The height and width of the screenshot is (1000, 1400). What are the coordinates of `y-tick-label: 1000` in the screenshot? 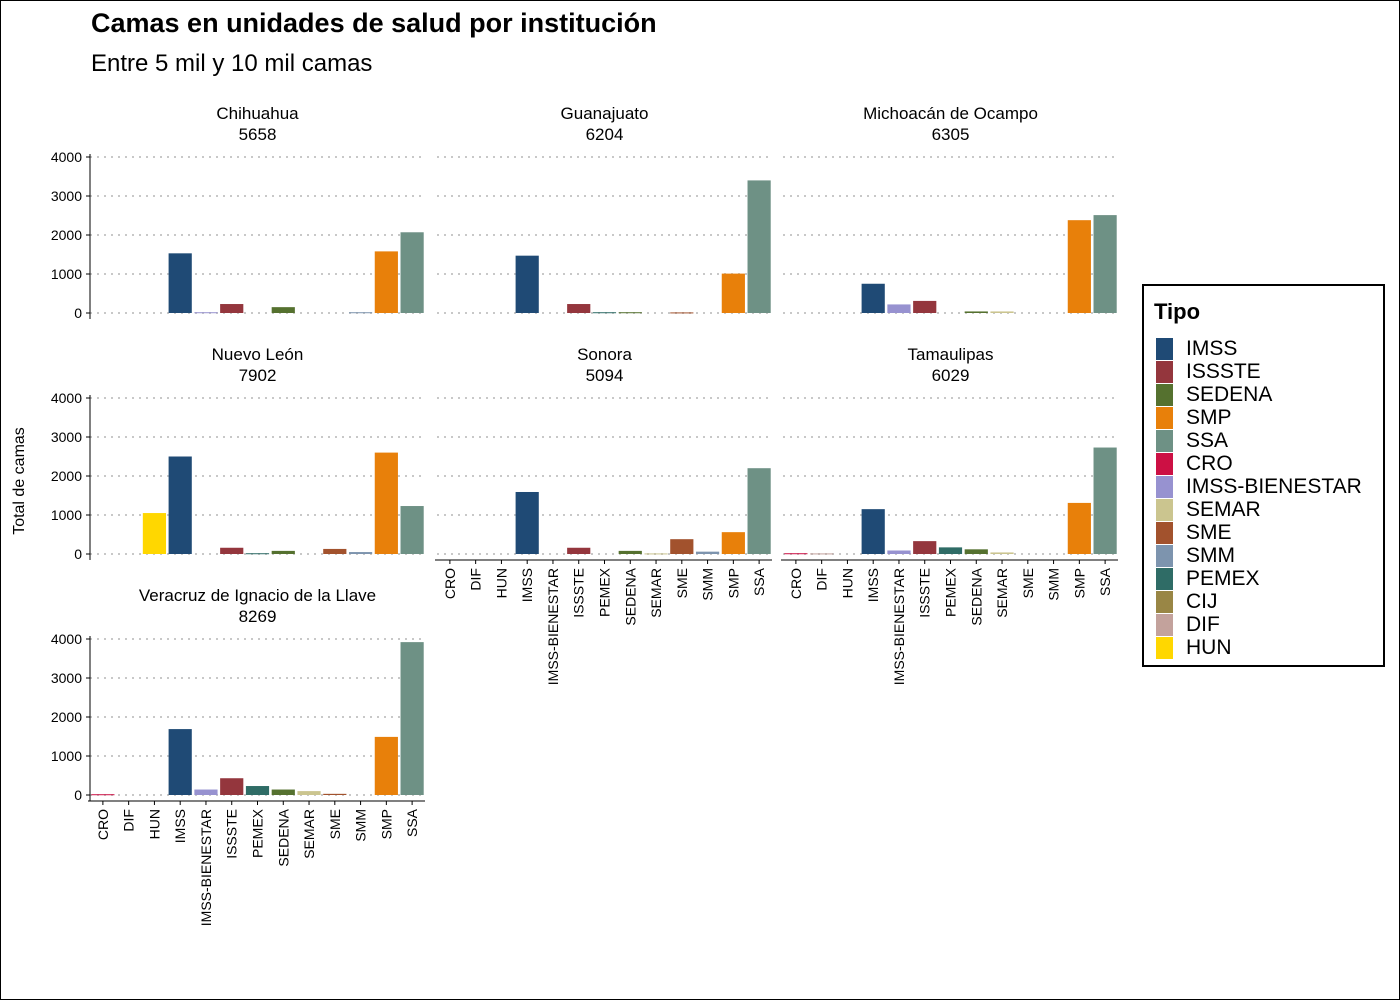 It's located at (66, 274).